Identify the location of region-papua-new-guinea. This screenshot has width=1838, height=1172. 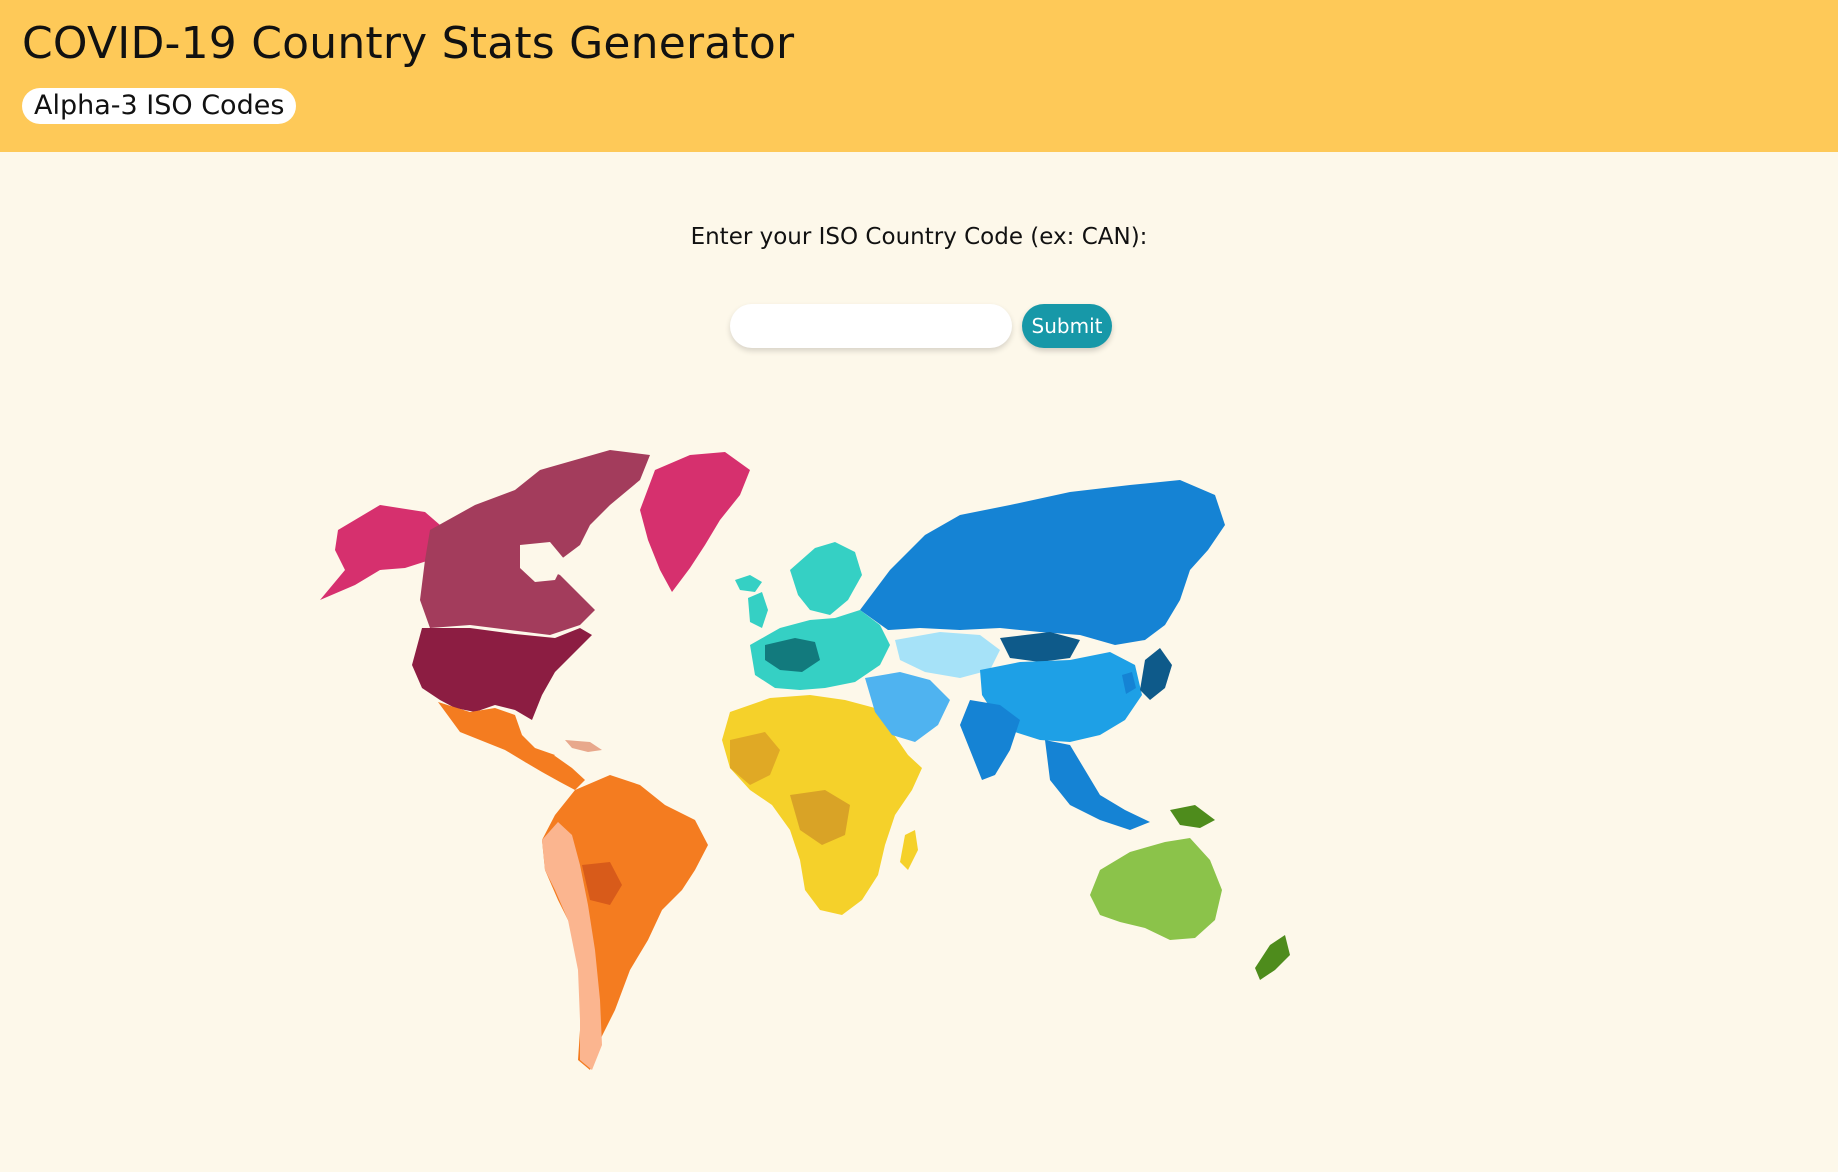
(1192, 816).